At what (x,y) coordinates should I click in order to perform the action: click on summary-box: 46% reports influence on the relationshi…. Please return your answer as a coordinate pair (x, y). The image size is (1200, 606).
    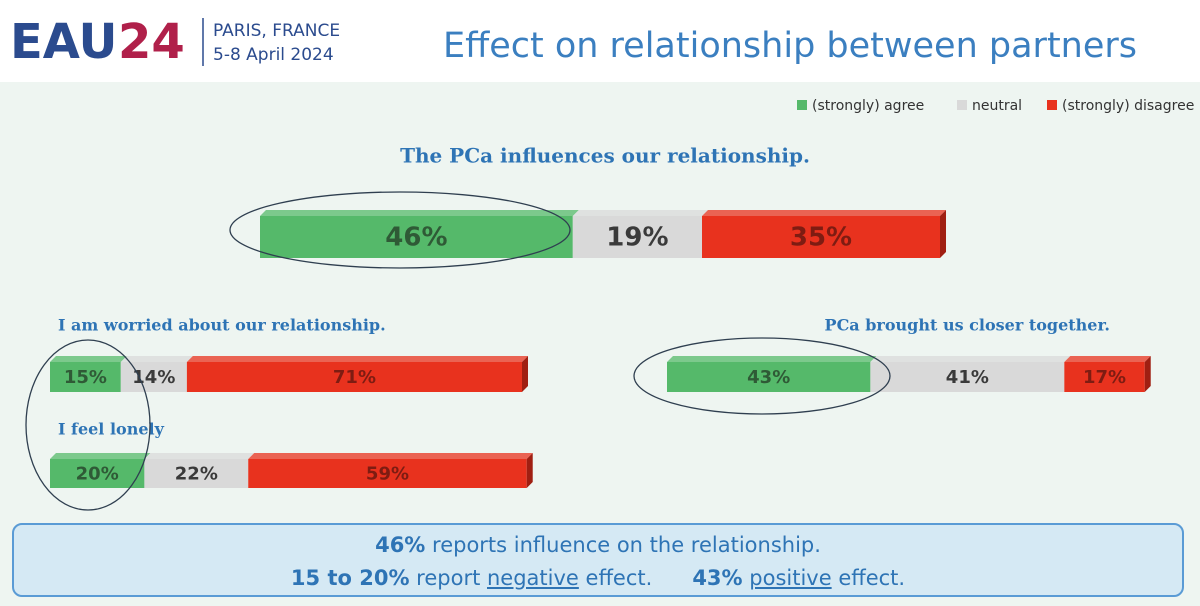
    Looking at the image, I should click on (598, 560).